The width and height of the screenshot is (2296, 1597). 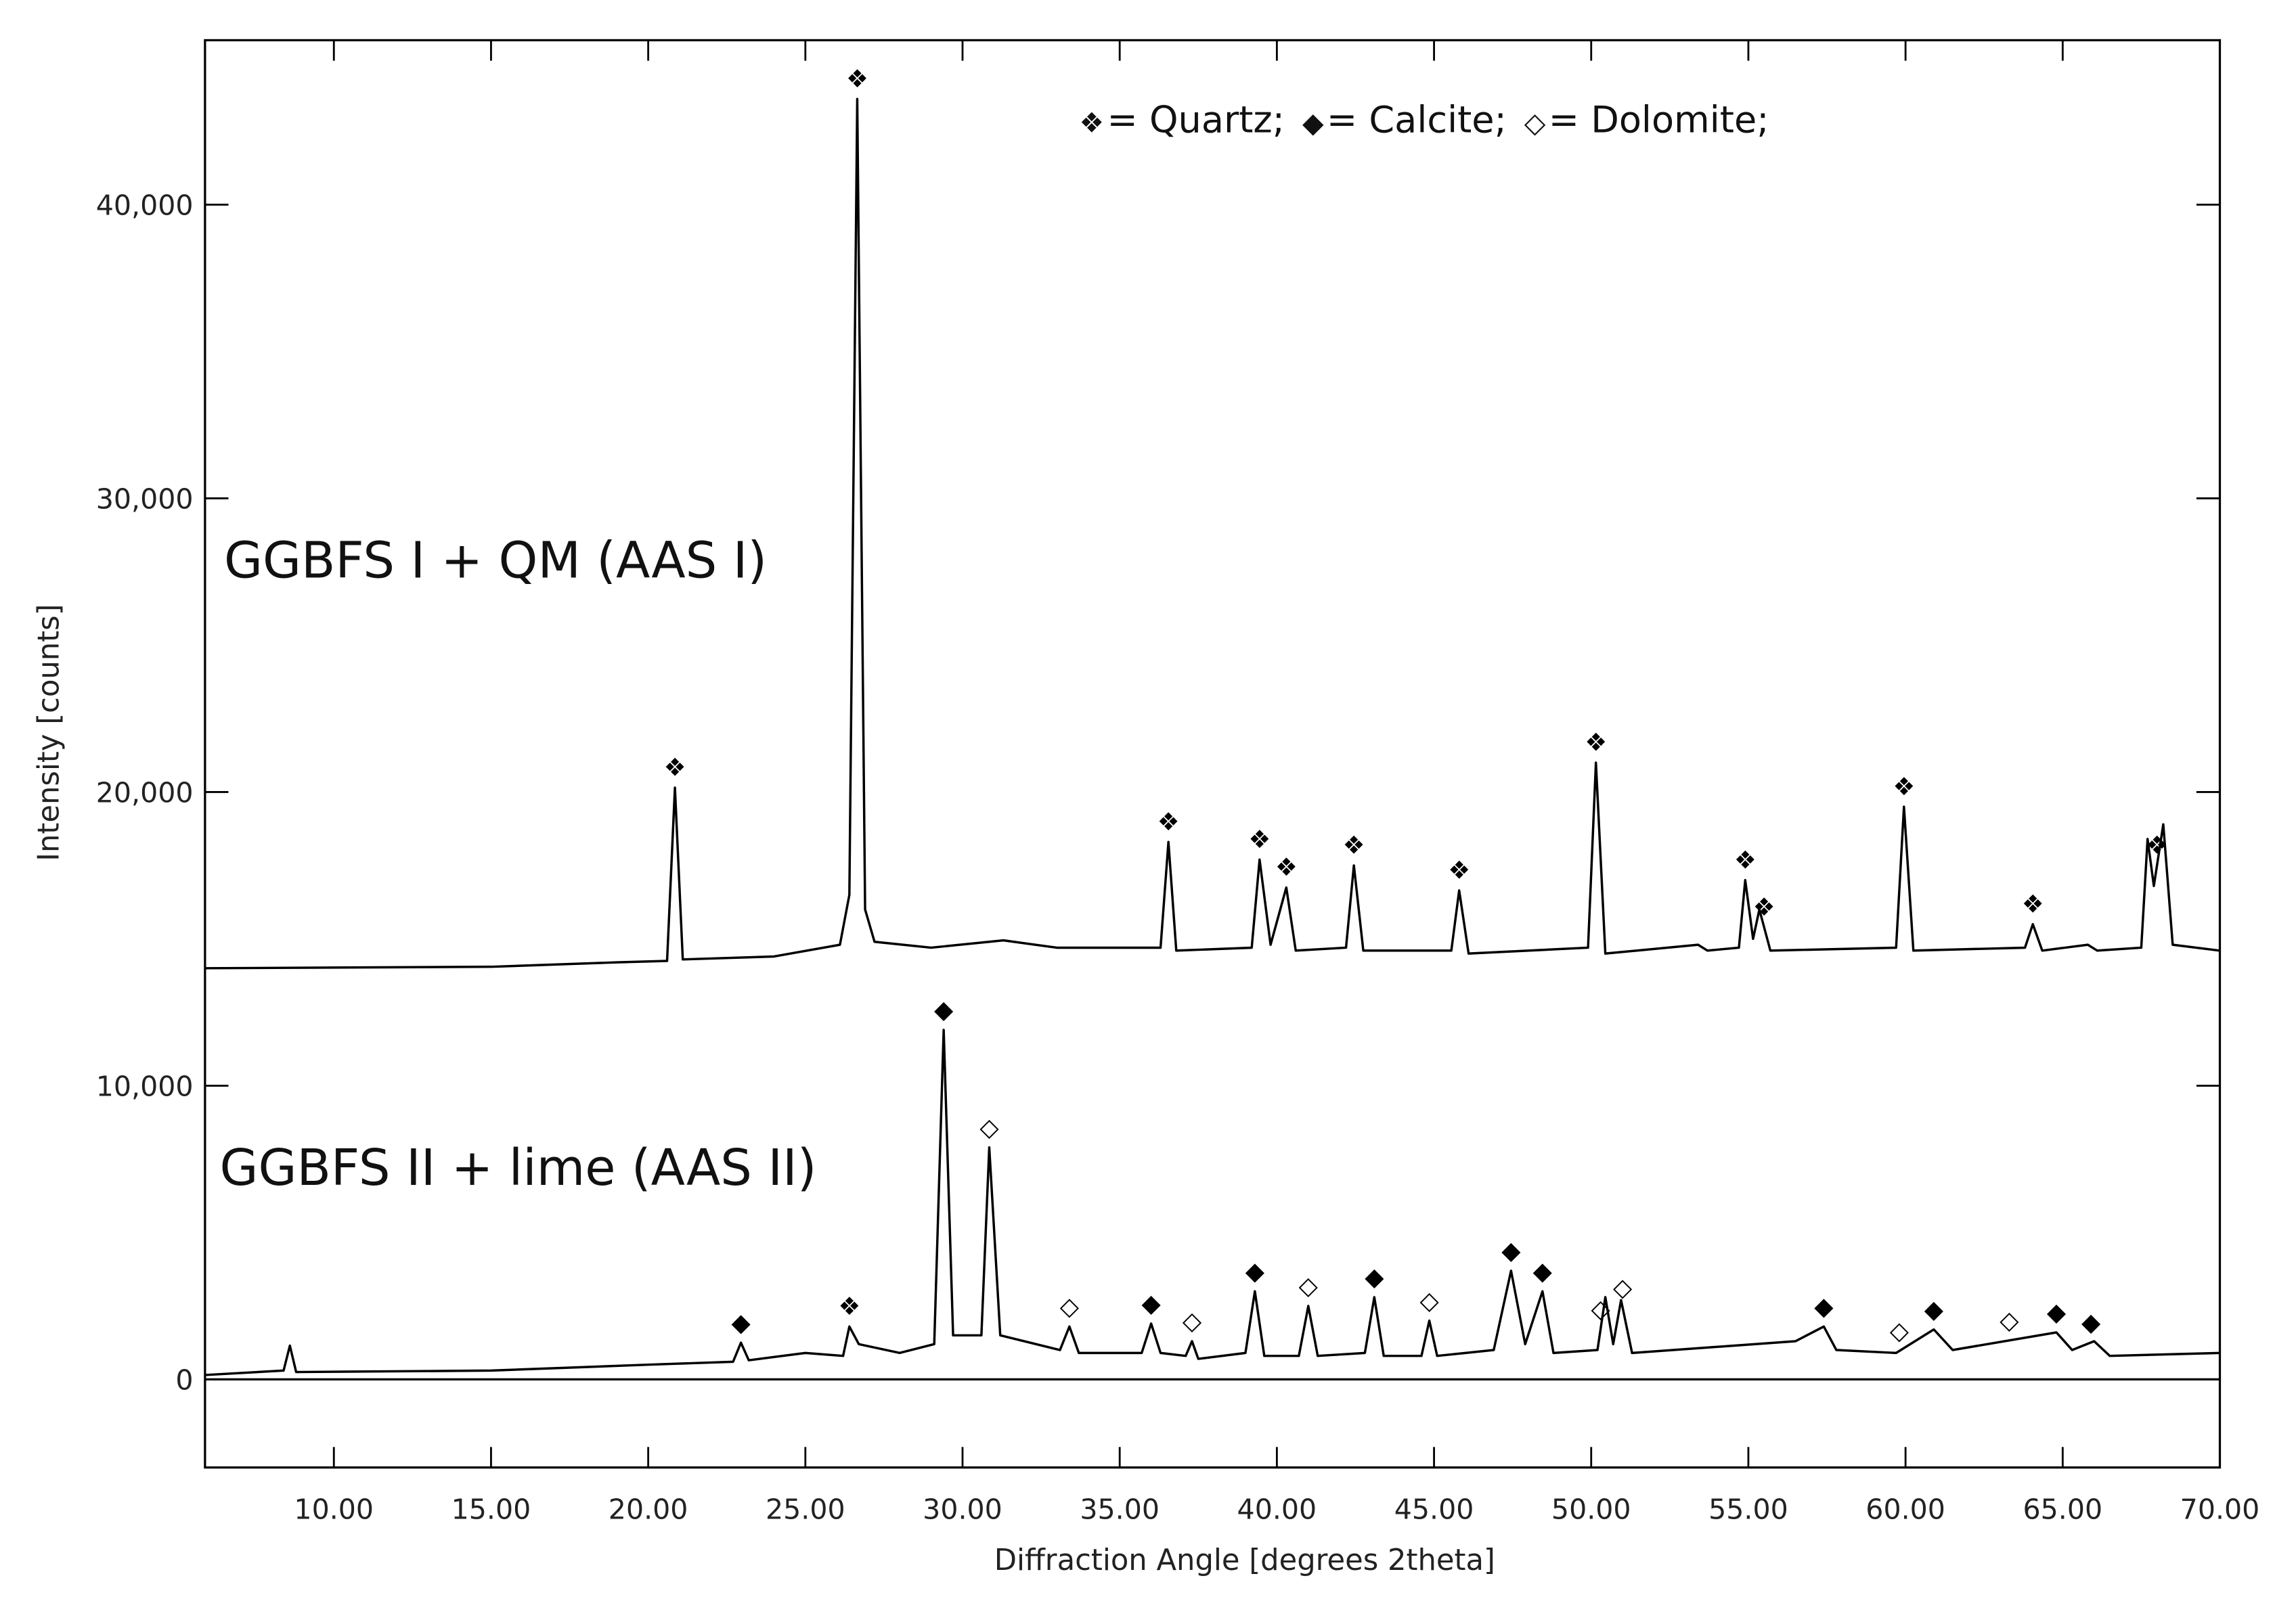 I want to click on x-tick-label: 65.00, so click(x=2062, y=1509).